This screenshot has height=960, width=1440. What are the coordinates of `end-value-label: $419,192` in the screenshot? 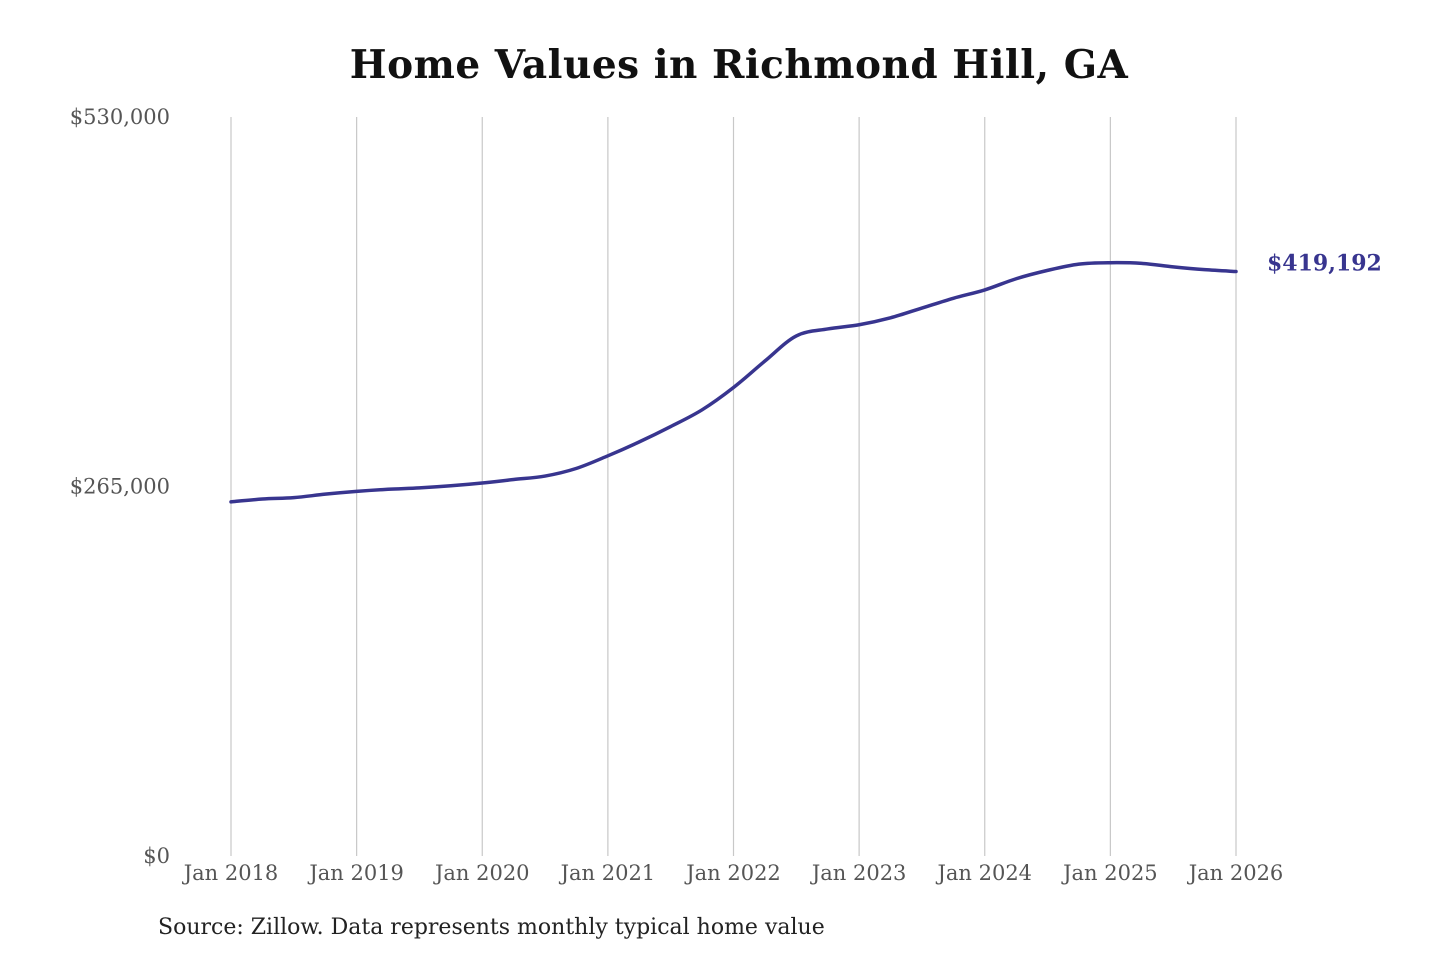 It's located at (1324, 264).